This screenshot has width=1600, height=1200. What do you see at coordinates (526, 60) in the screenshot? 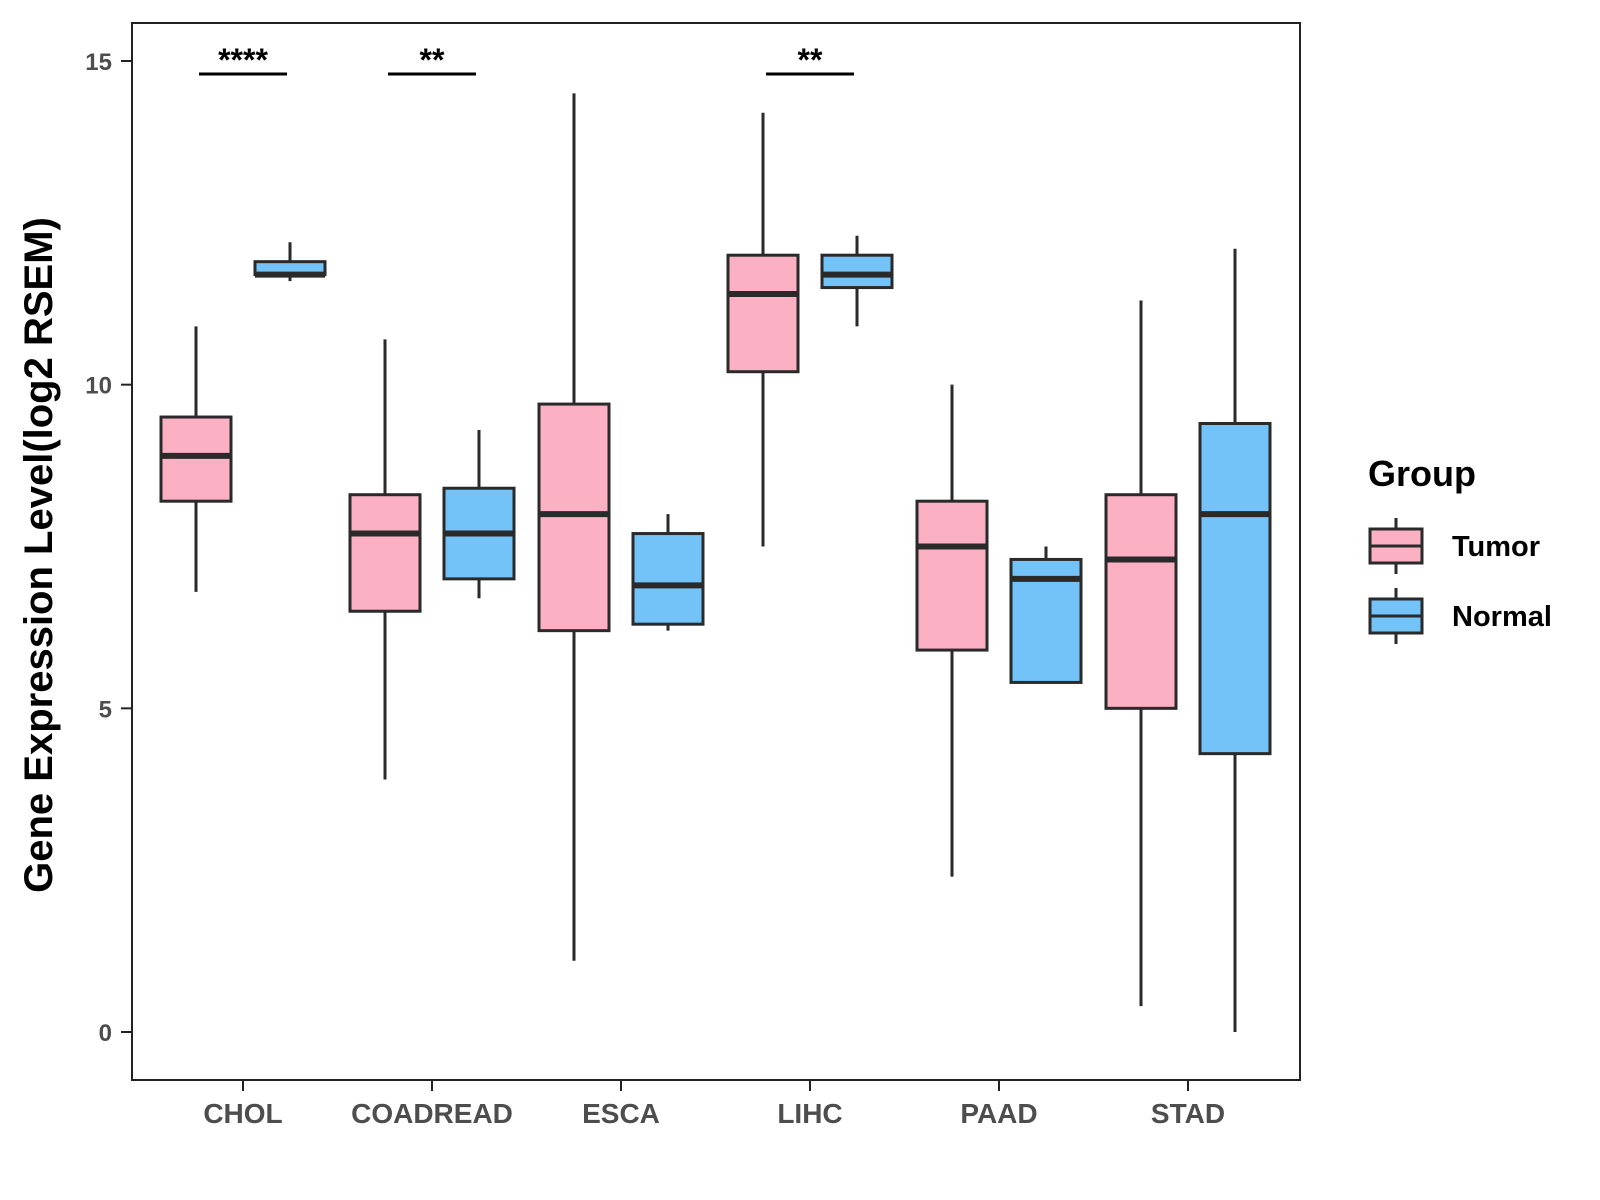
I see `significance-annotations: **** ** **` at bounding box center [526, 60].